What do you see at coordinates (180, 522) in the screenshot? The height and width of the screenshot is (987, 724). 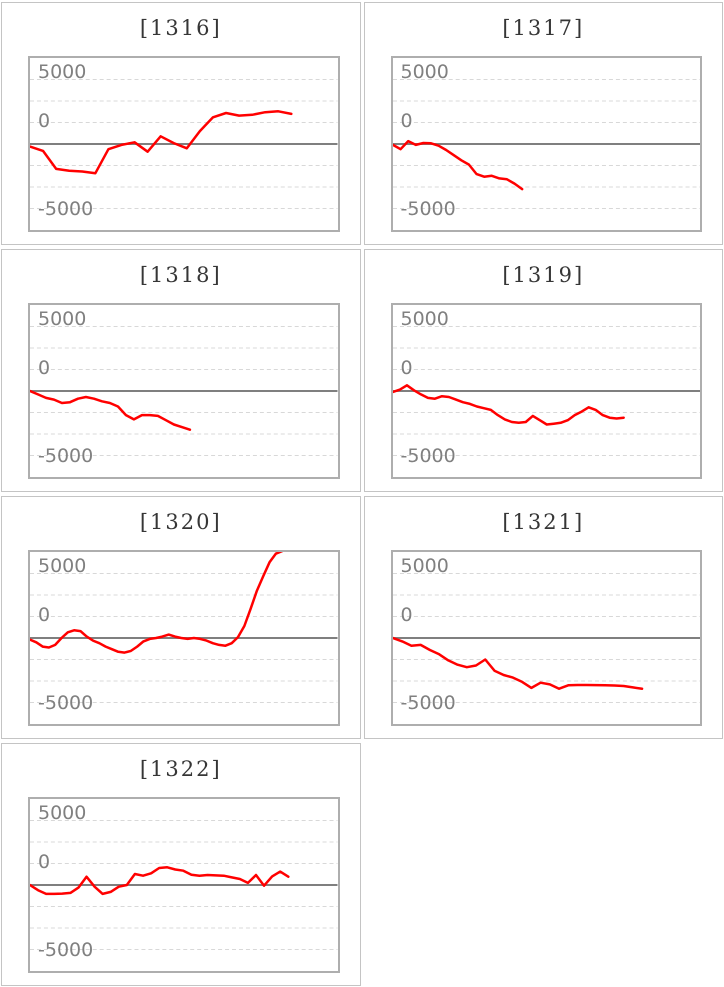 I see `chart-title: [1320]` at bounding box center [180, 522].